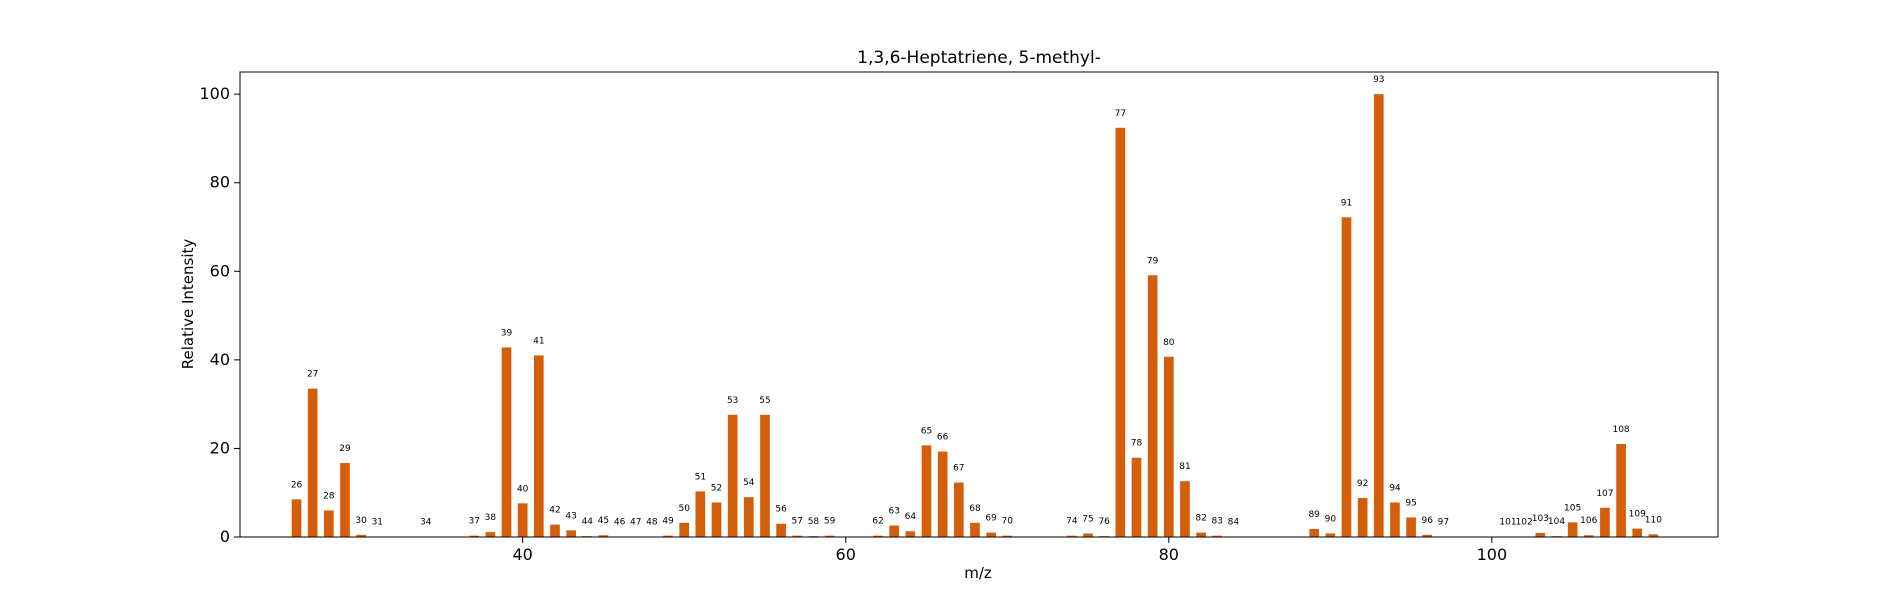 This screenshot has height=600, width=1900. Describe the element at coordinates (1492, 554) in the screenshot. I see `x-tick-label-100: 100` at that location.